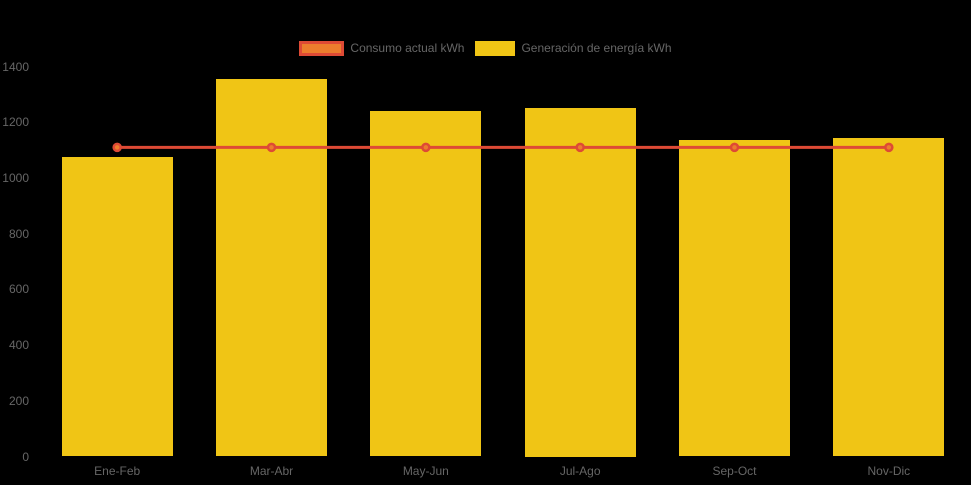 The width and height of the screenshot is (971, 485). I want to click on y-axis-tick-label: 800, so click(18, 233).